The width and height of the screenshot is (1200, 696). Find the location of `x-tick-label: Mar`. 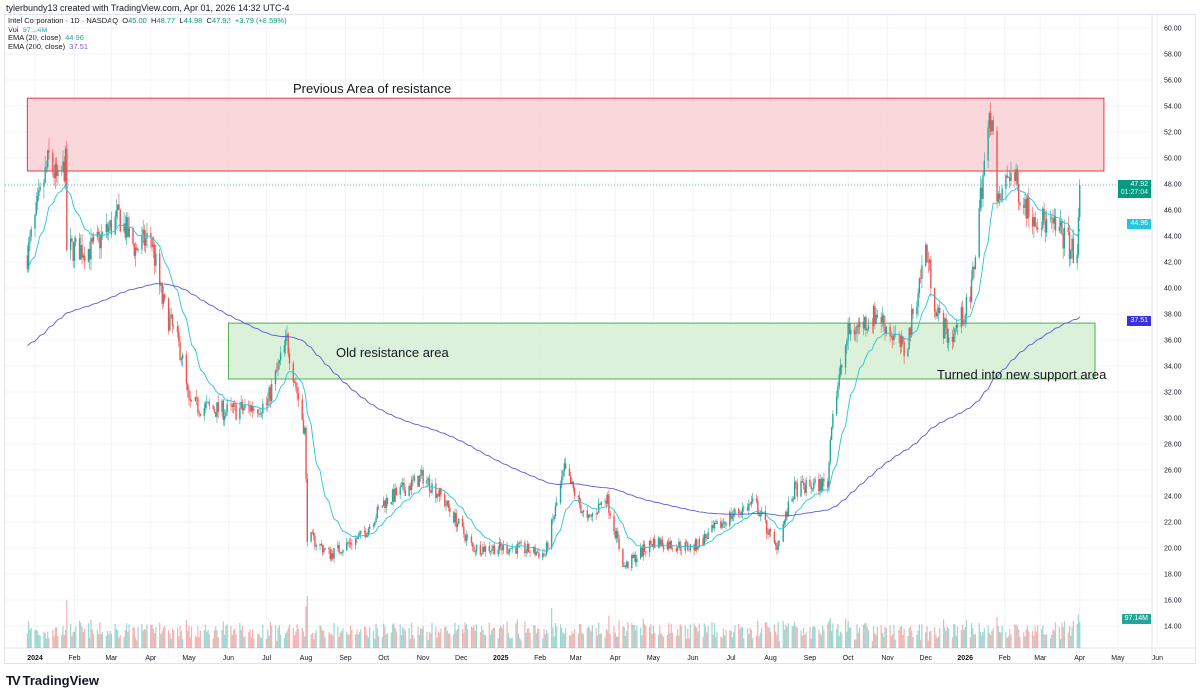

x-tick-label: Mar is located at coordinates (111, 658).